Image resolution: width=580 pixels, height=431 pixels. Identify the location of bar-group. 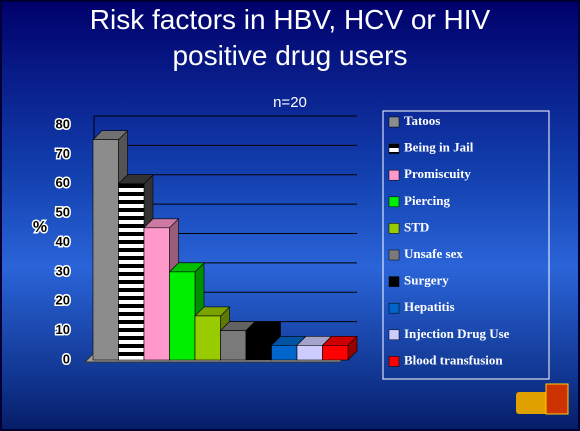
(339, 348).